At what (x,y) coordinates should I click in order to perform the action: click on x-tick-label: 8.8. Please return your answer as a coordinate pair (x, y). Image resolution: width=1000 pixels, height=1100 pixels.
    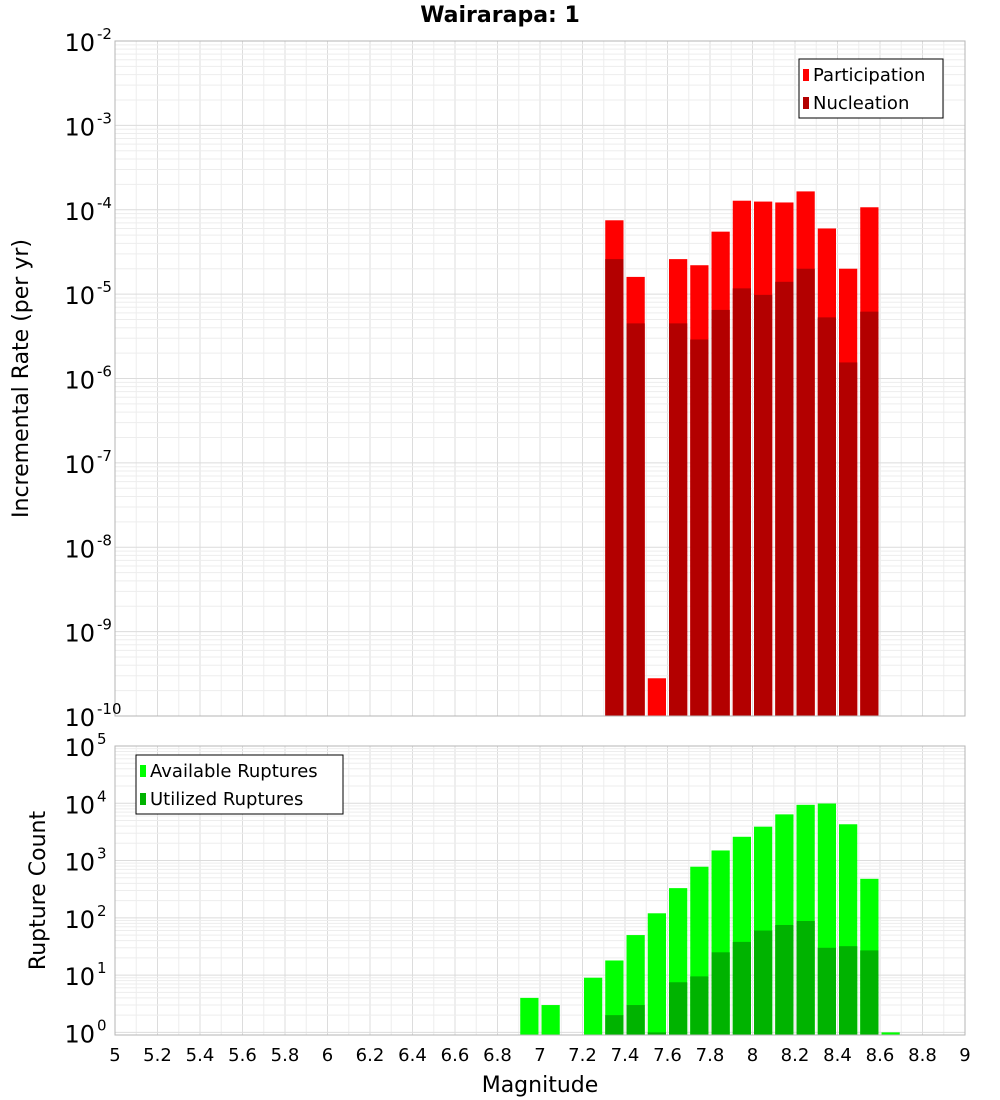
    Looking at the image, I should click on (922, 1055).